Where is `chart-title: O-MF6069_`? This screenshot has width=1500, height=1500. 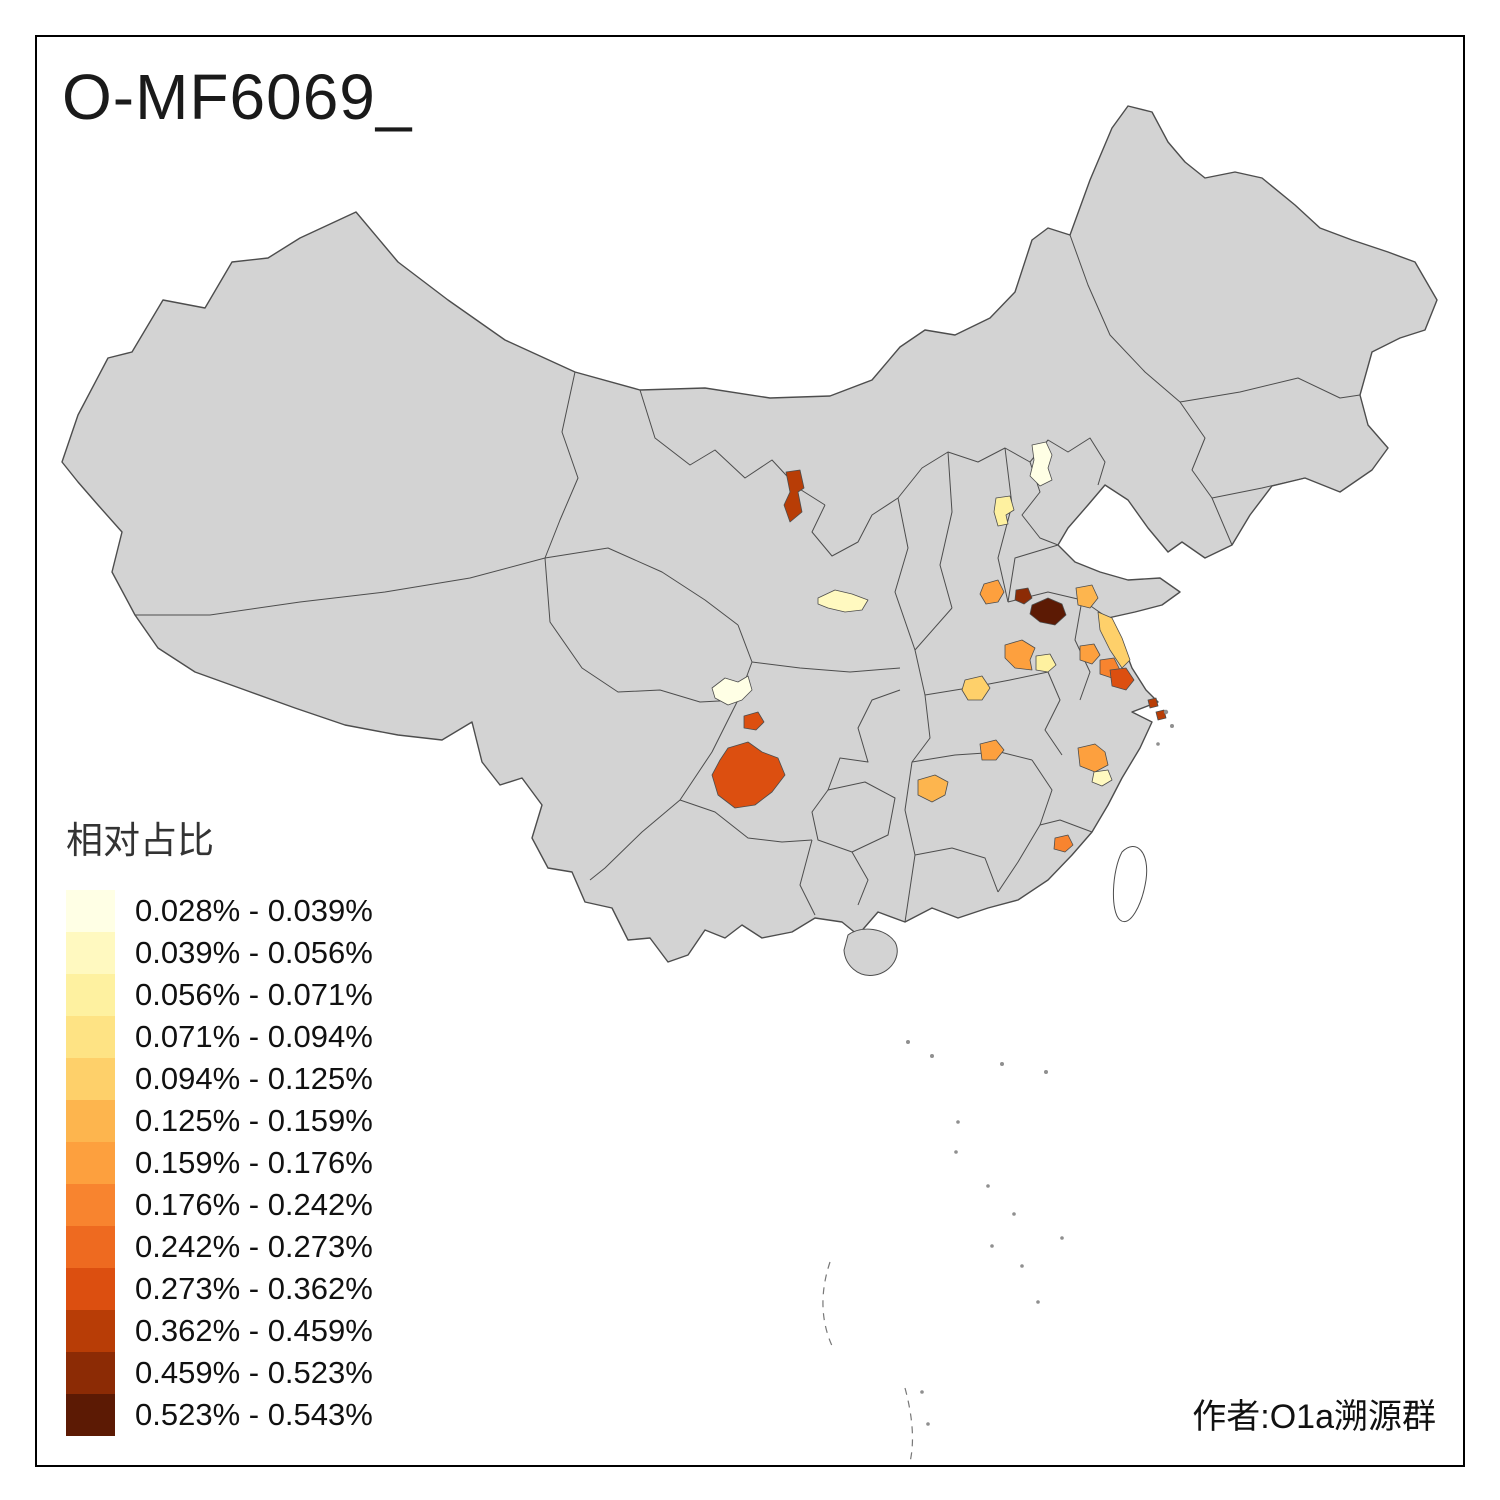
chart-title: O-MF6069_ is located at coordinates (237, 97).